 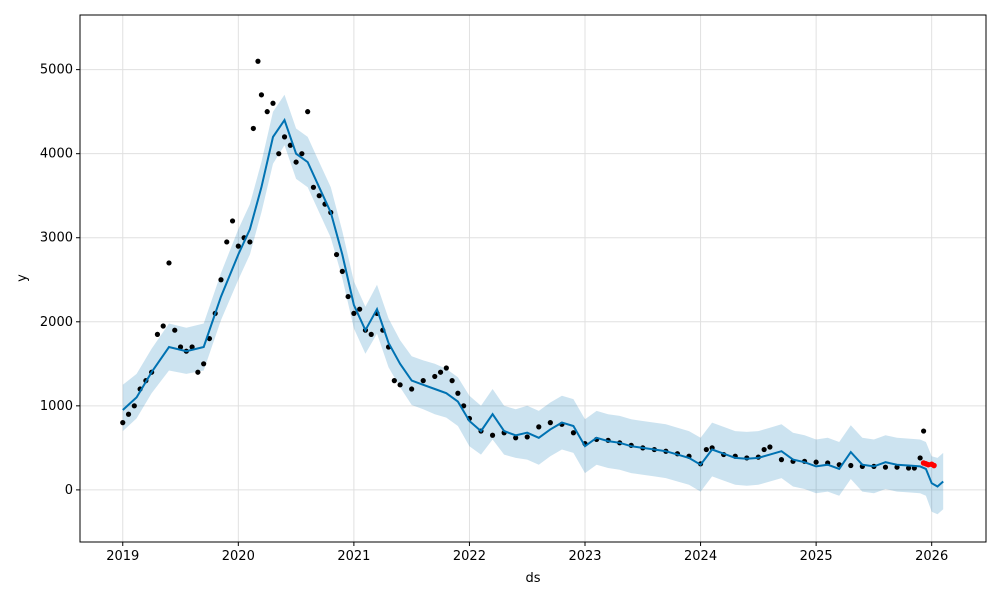 I want to click on recent-point, so click(x=934, y=465).